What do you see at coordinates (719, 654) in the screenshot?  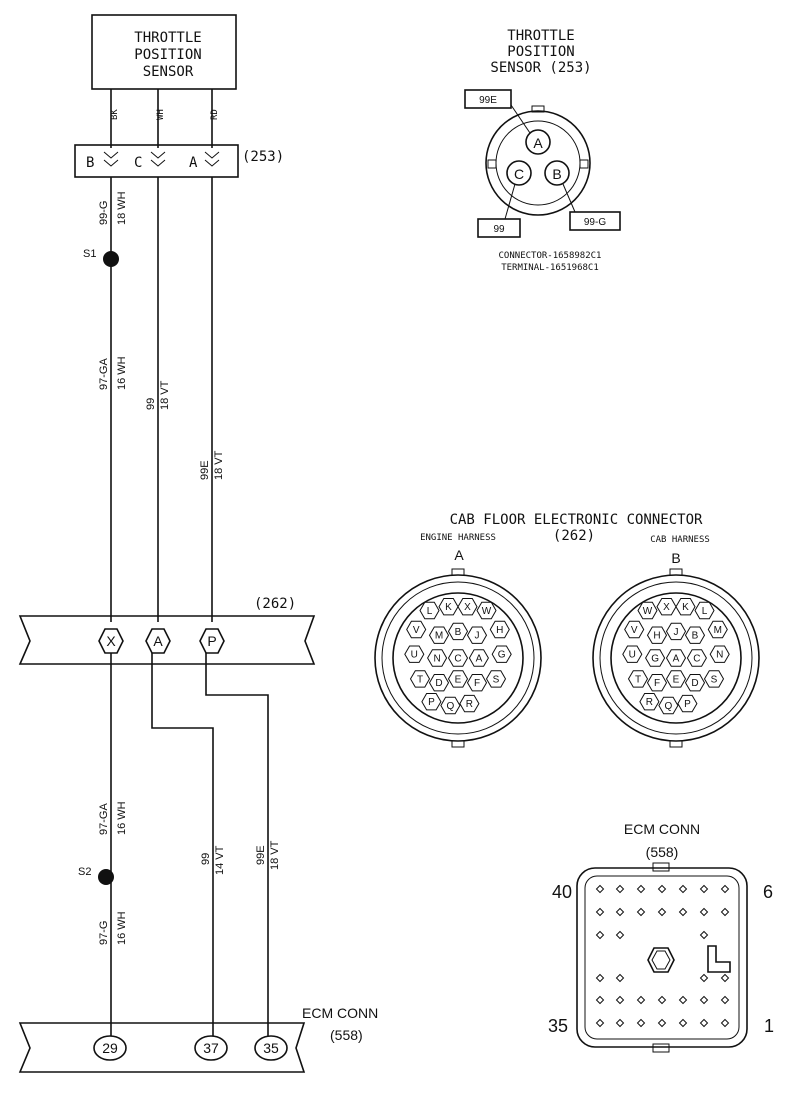 I see `cab-b-pin-n-shape` at bounding box center [719, 654].